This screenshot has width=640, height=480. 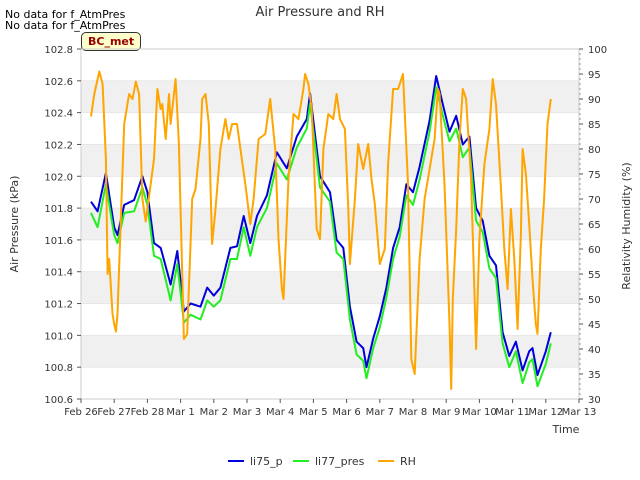 What do you see at coordinates (58, 368) in the screenshot?
I see `y-tick-label: 100.8` at bounding box center [58, 368].